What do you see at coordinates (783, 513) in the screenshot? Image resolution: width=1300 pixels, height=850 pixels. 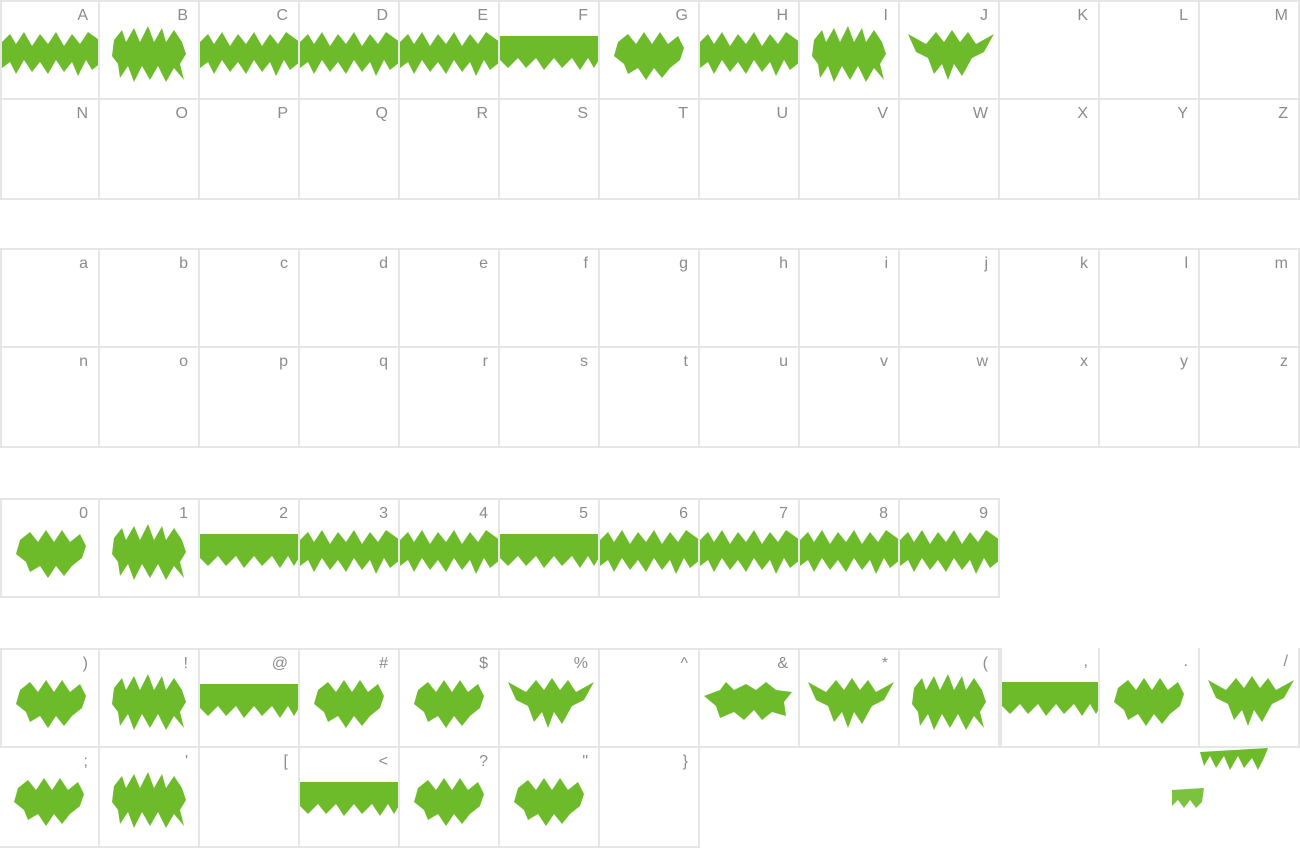 I see `glyph-label: 7` at bounding box center [783, 513].